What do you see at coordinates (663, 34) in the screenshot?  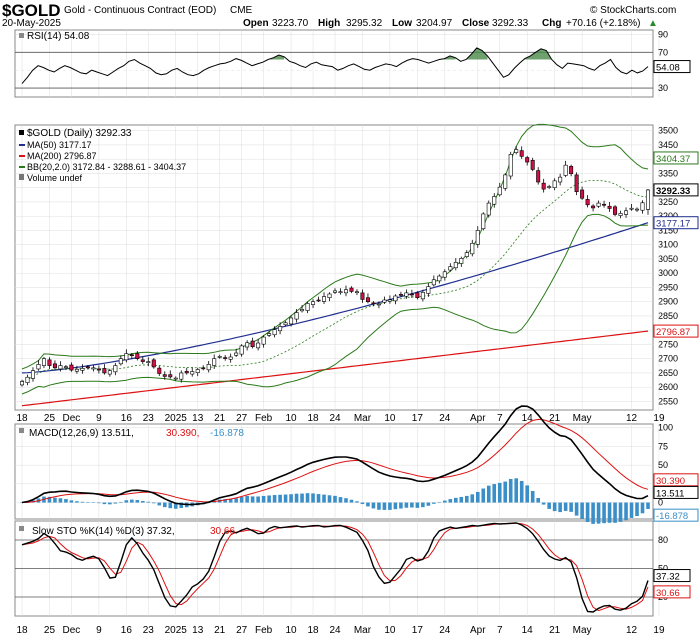 I see `rsi-tick-label: 90` at bounding box center [663, 34].